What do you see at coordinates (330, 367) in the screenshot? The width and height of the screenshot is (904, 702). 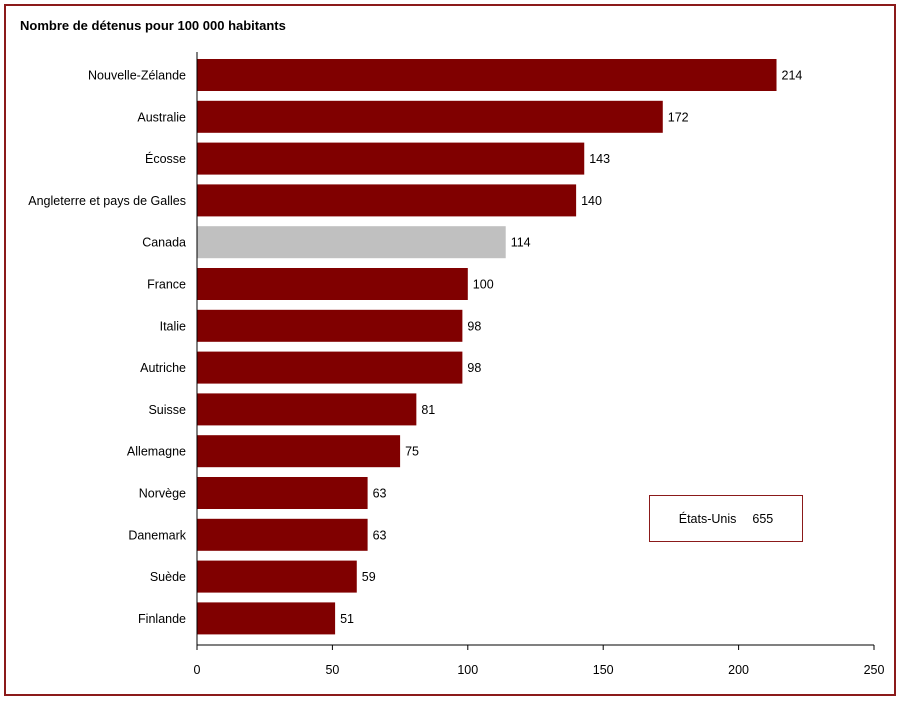 I see `bar-autriche` at bounding box center [330, 367].